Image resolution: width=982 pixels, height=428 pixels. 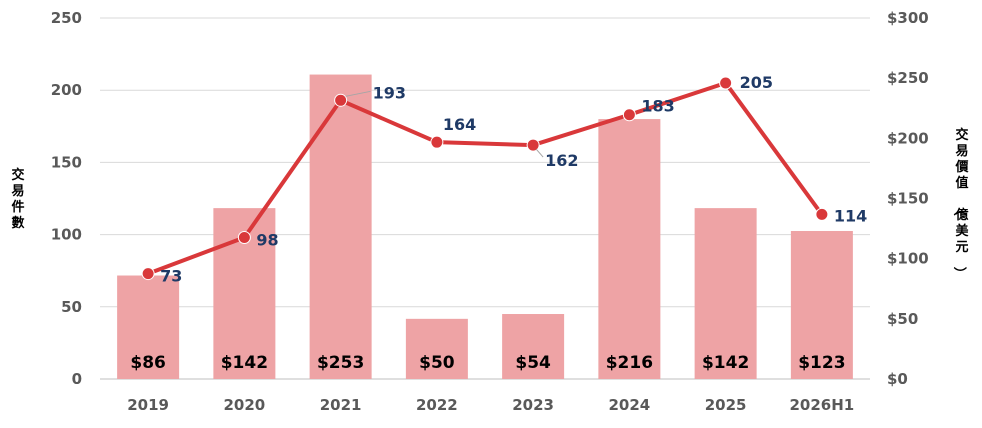 What do you see at coordinates (459, 124) in the screenshot?
I see `line-value-label: 164` at bounding box center [459, 124].